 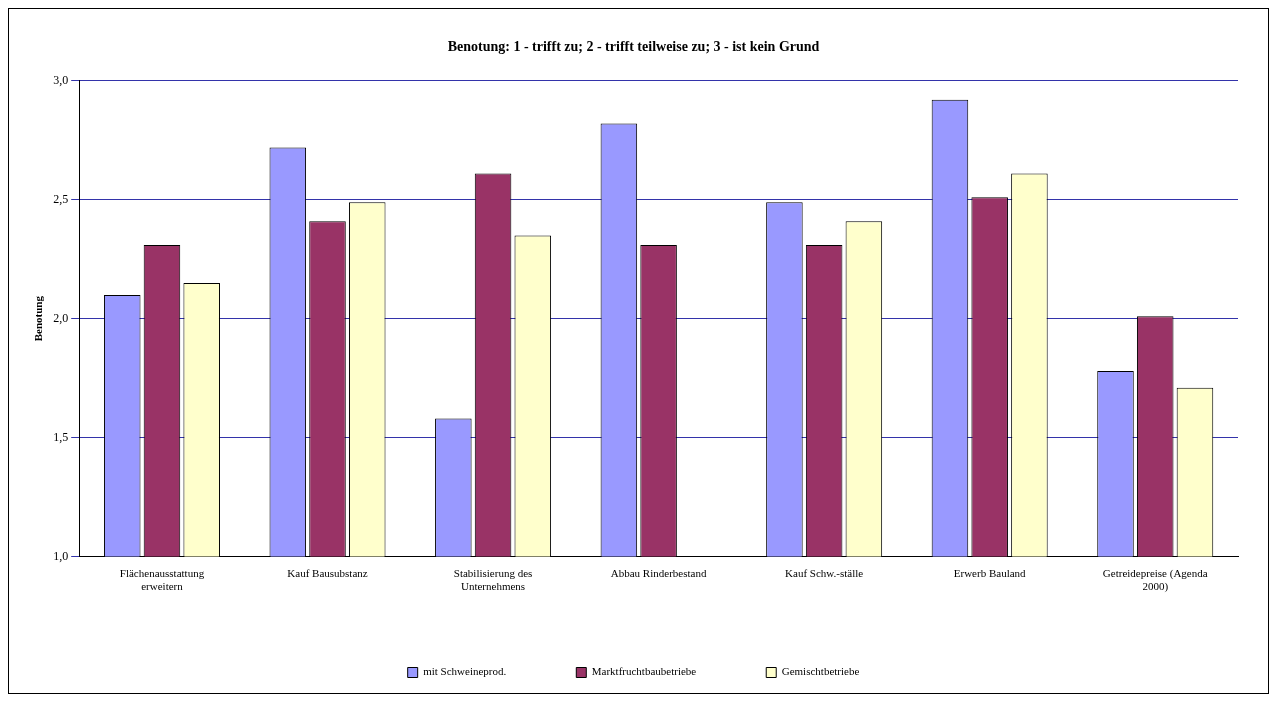 What do you see at coordinates (1155, 580) in the screenshot?
I see `x-tick-label: Getreidepreise (Agenda 2000)` at bounding box center [1155, 580].